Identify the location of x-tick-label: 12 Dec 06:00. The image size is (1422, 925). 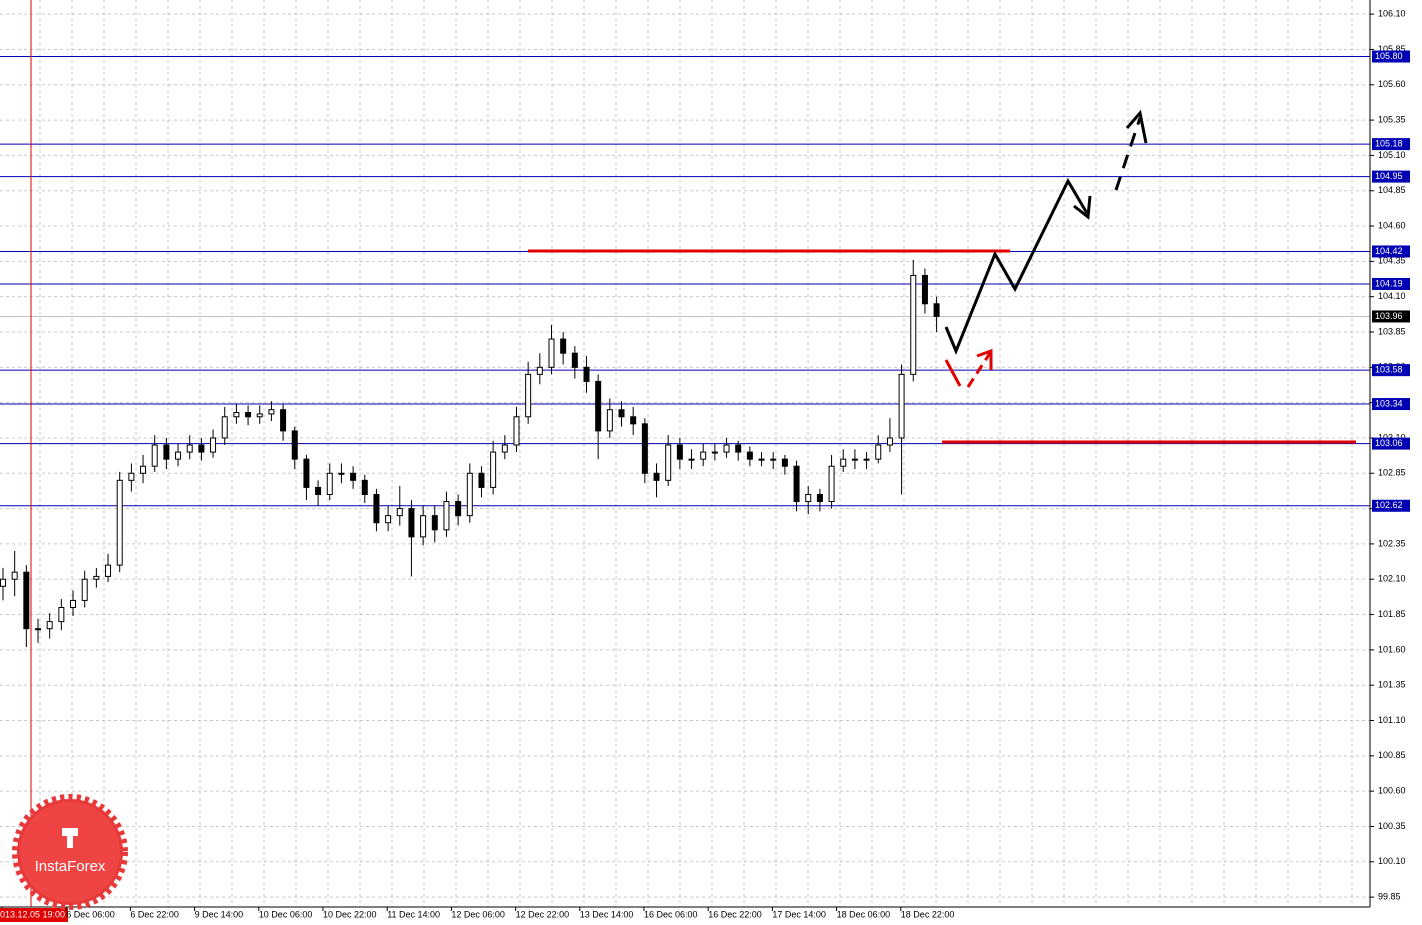
(478, 914).